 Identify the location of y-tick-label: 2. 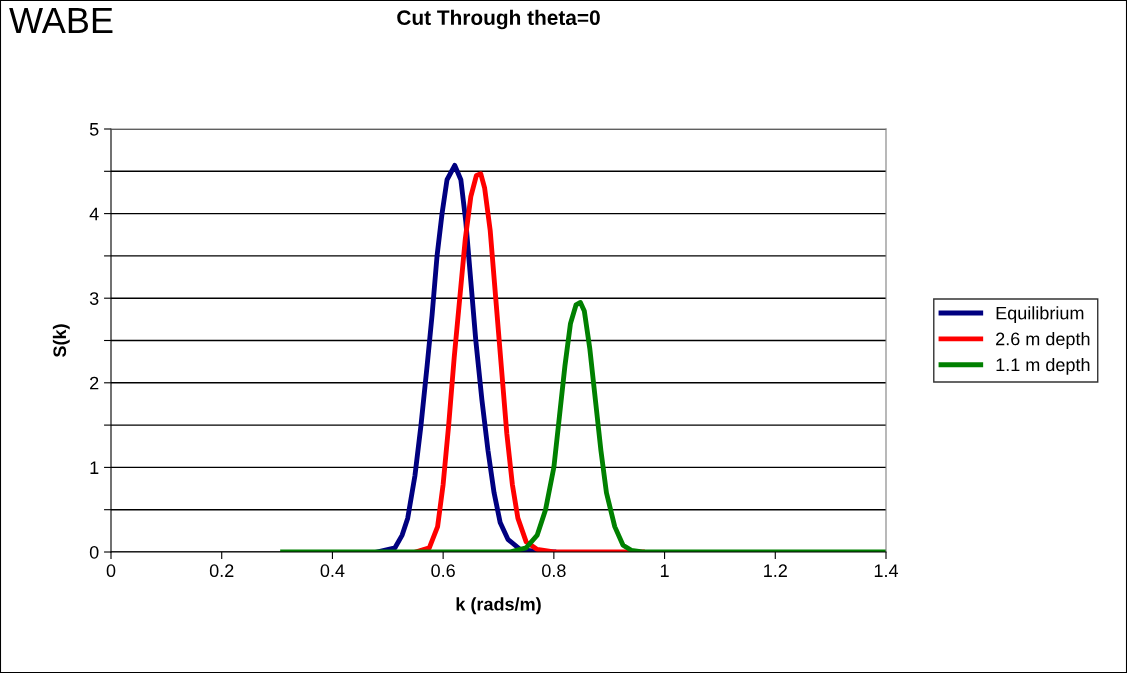
(94, 383).